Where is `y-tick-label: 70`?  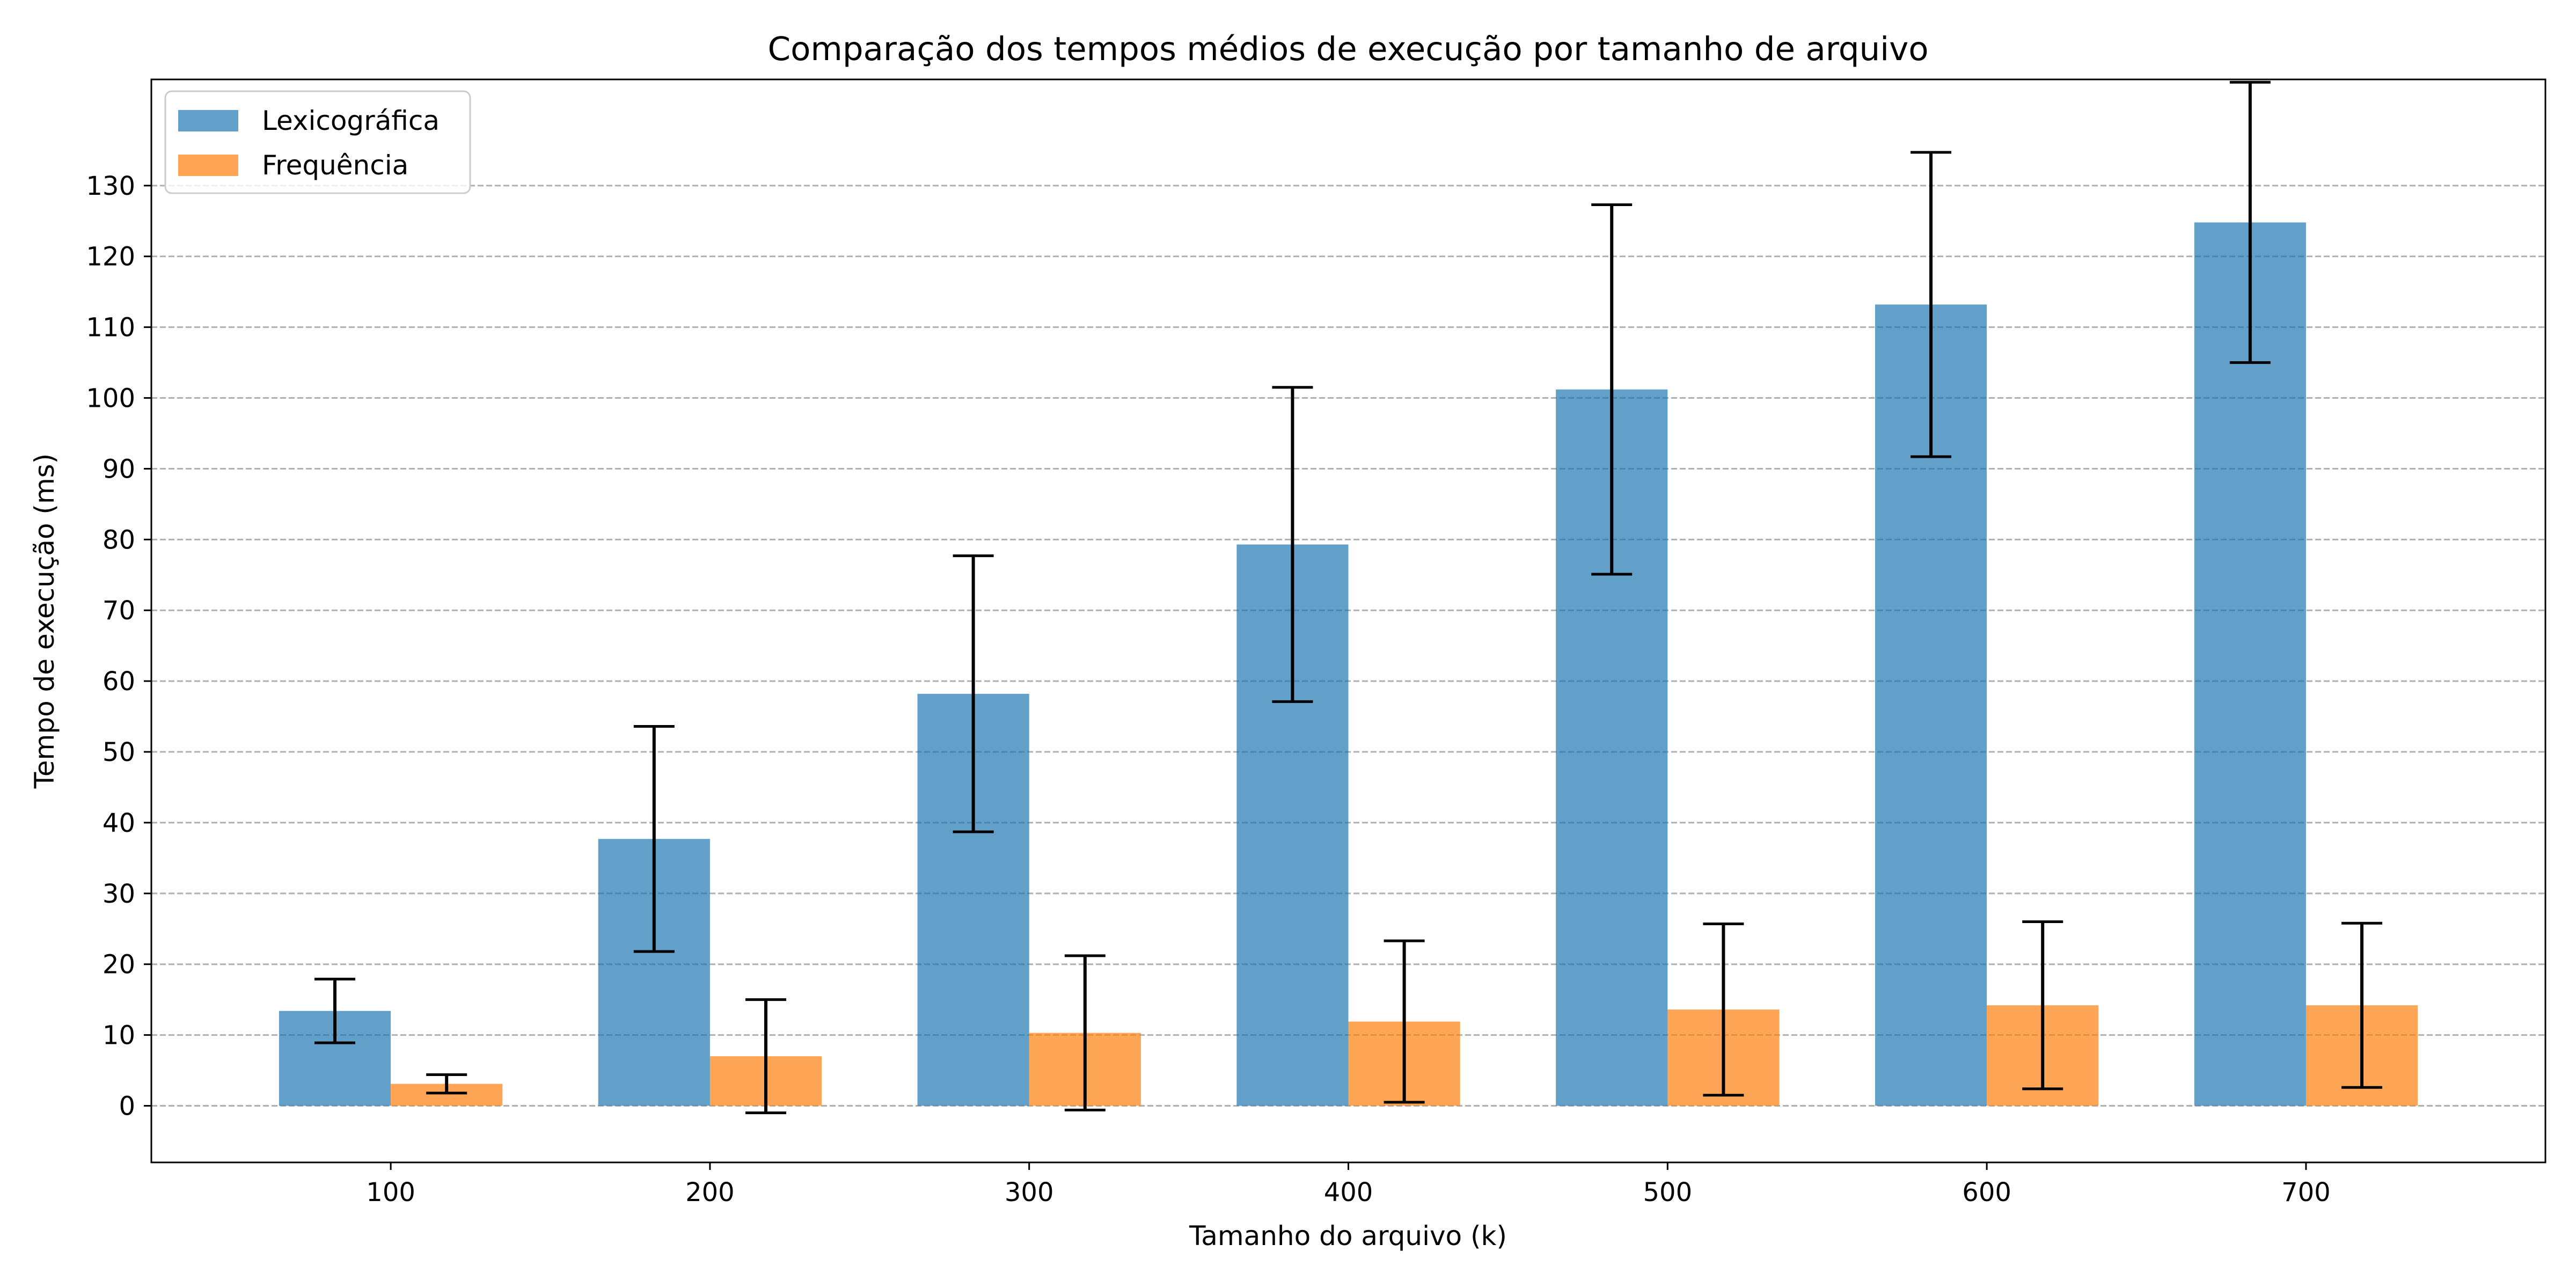
y-tick-label: 70 is located at coordinates (119, 611).